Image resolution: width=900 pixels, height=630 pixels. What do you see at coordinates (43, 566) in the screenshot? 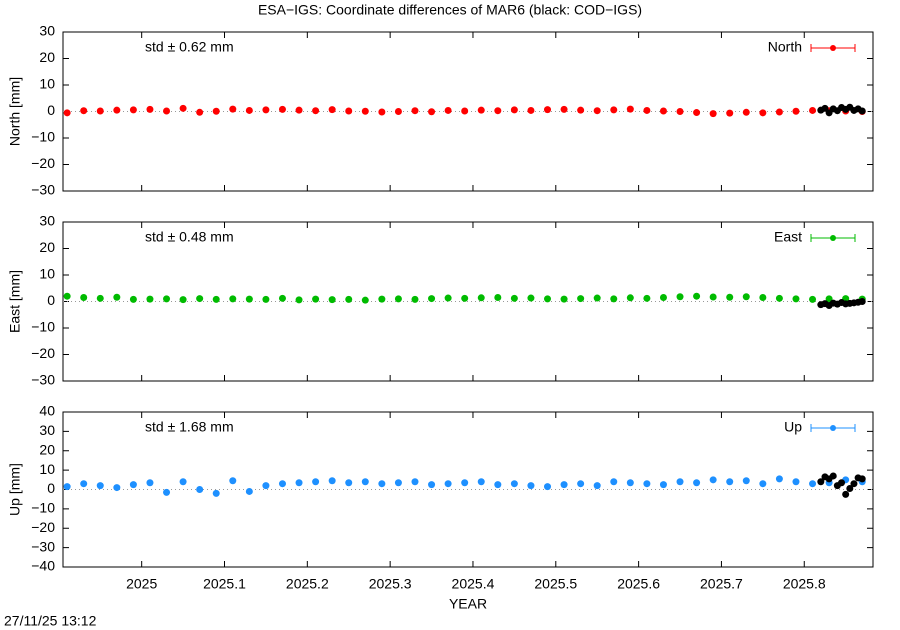
I see `y-tick-label: −40` at bounding box center [43, 566].